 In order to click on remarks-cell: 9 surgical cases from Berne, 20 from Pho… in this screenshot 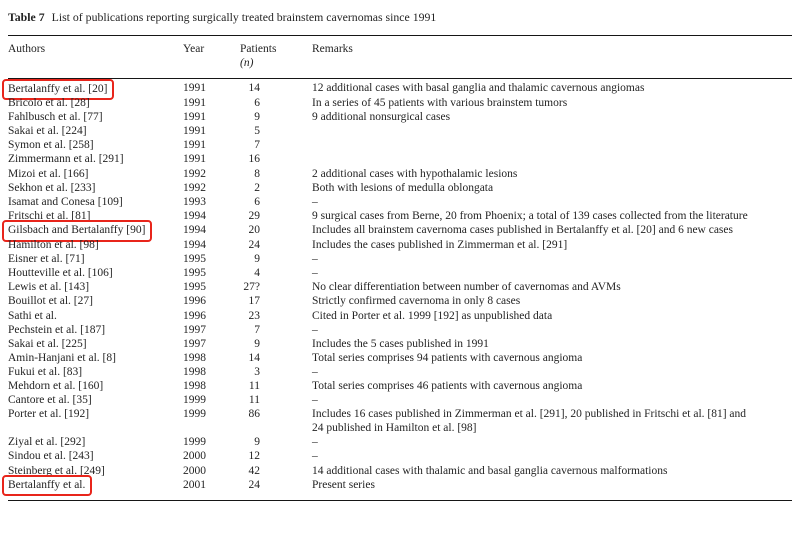, I will do `click(530, 215)`.